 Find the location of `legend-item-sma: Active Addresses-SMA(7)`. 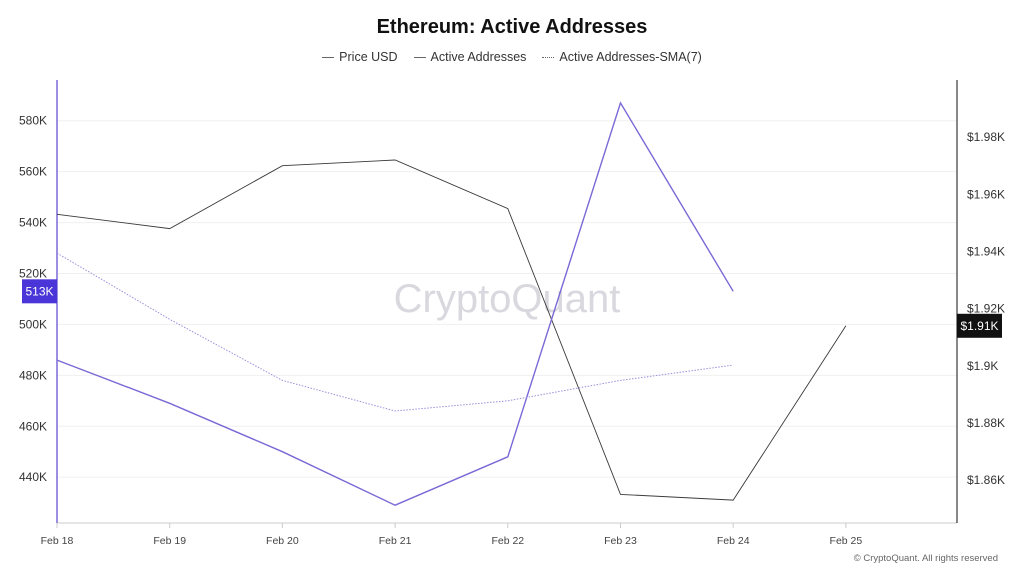

legend-item-sma: Active Addresses-SMA(7) is located at coordinates (622, 57).